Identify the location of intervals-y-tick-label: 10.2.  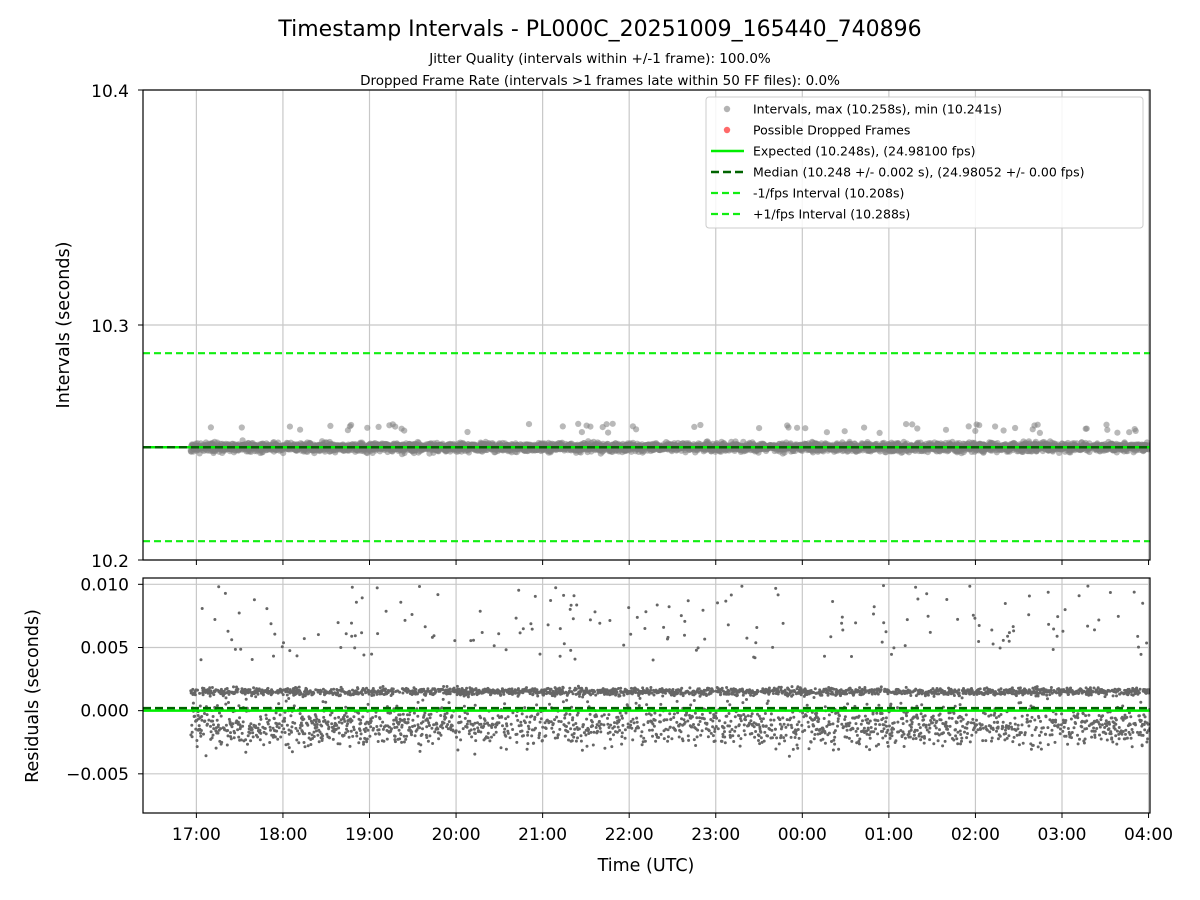
(110, 562).